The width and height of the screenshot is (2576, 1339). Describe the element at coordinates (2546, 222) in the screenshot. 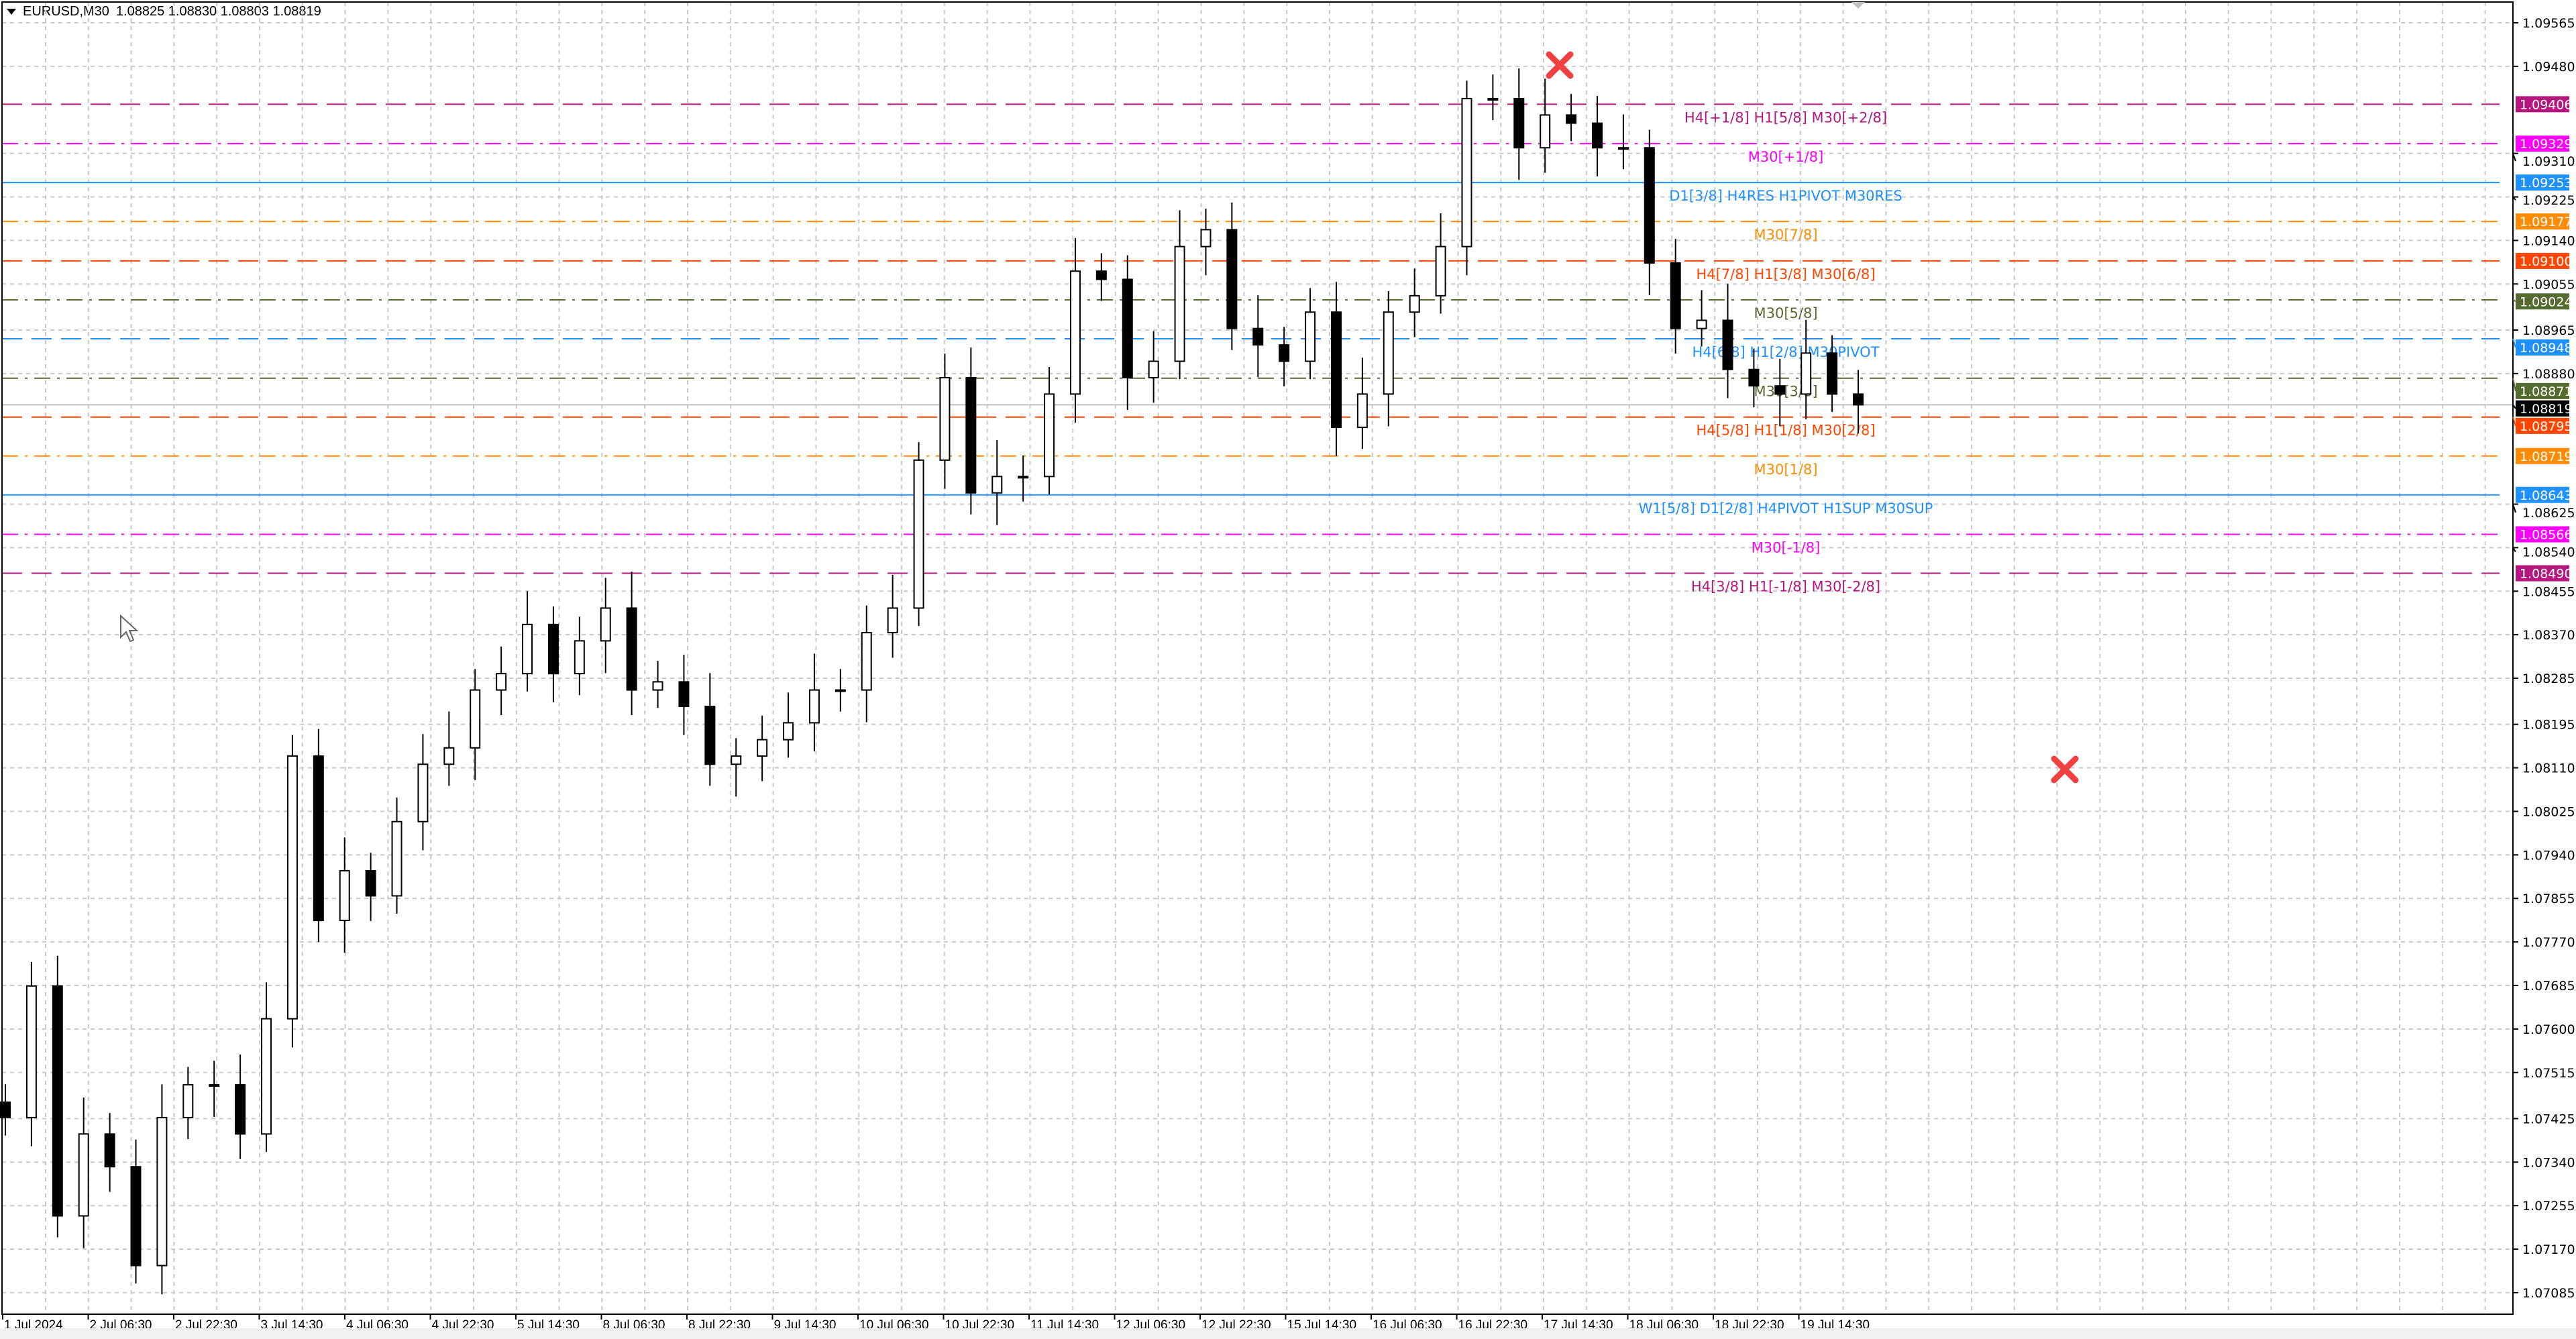

I see `level-price-tag: 1.09177` at that location.